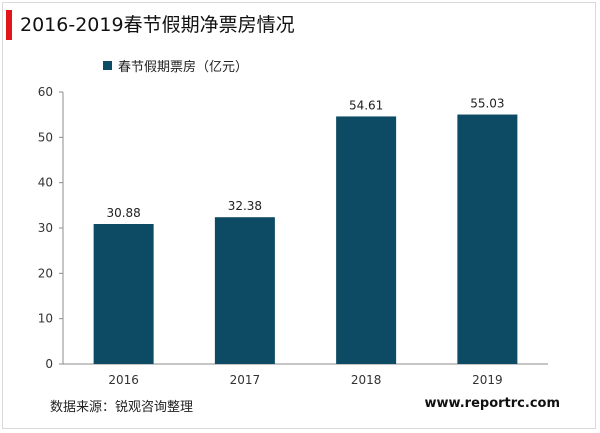 Image resolution: width=600 pixels, height=433 pixels. What do you see at coordinates (487, 380) in the screenshot?
I see `x-tick-label-2019: 2019` at bounding box center [487, 380].